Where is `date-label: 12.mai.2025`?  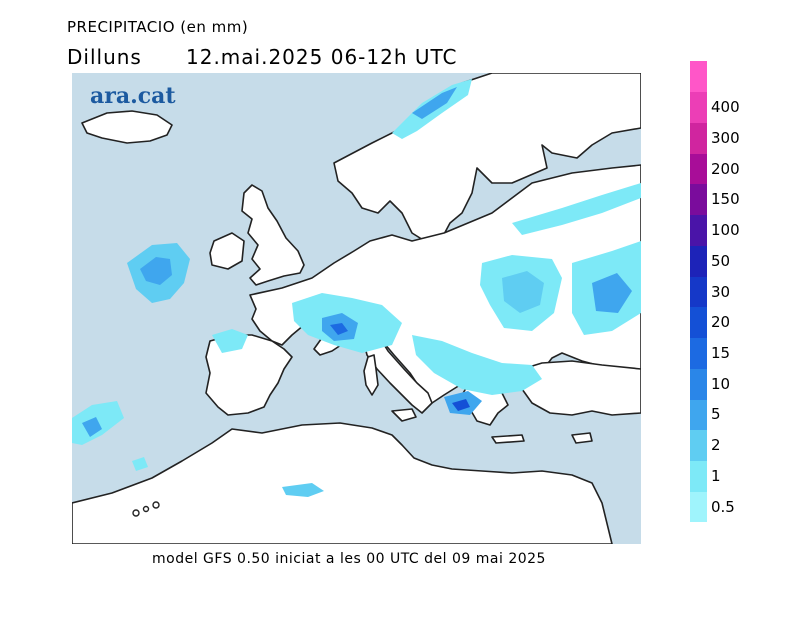
date-label: 12.mai.2025 is located at coordinates (255, 57).